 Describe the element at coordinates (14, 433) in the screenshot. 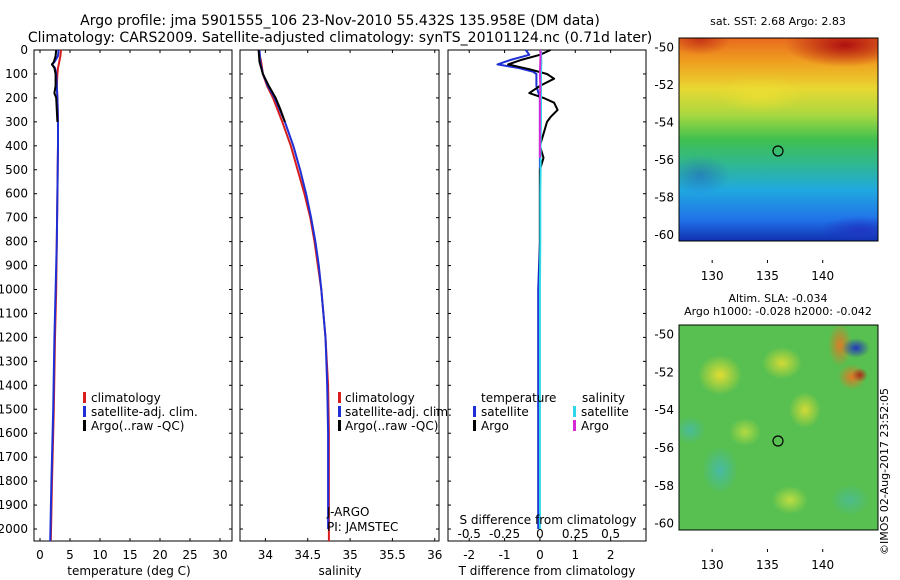

I see `depth-tick-label: 1600` at that location.